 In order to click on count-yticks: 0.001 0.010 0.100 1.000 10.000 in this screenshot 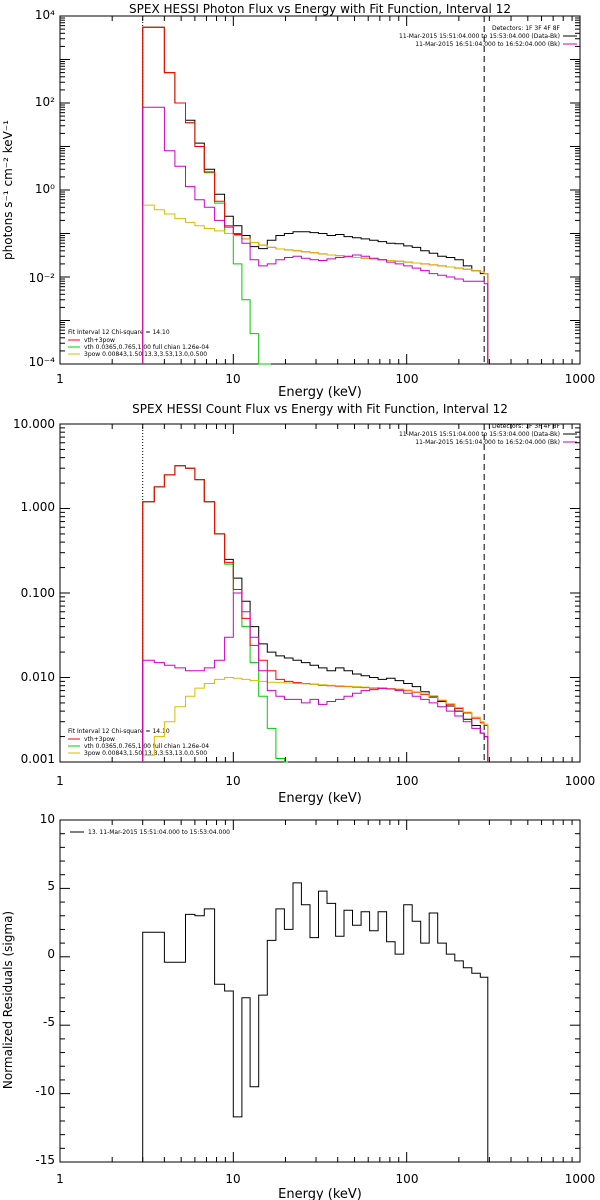, I will do `click(34, 591)`.